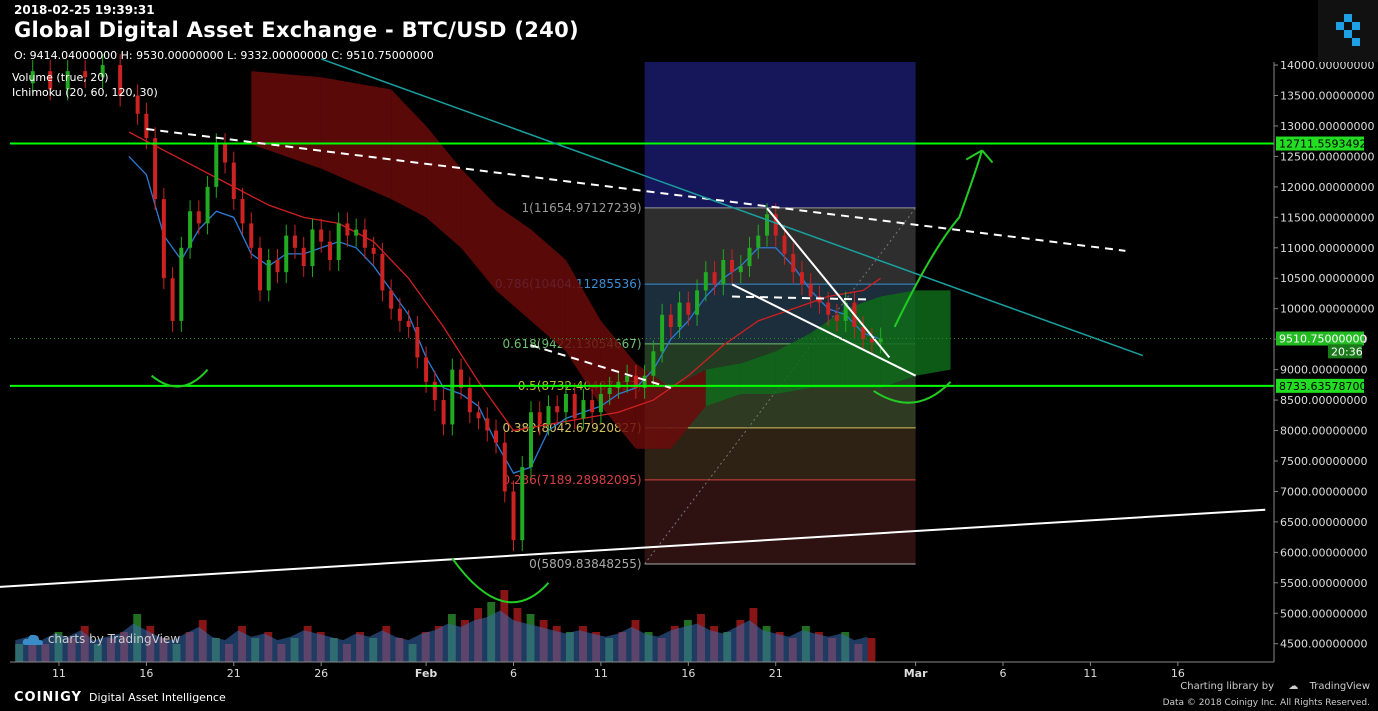  I want to click on resistance_trendline, so click(636, 190).